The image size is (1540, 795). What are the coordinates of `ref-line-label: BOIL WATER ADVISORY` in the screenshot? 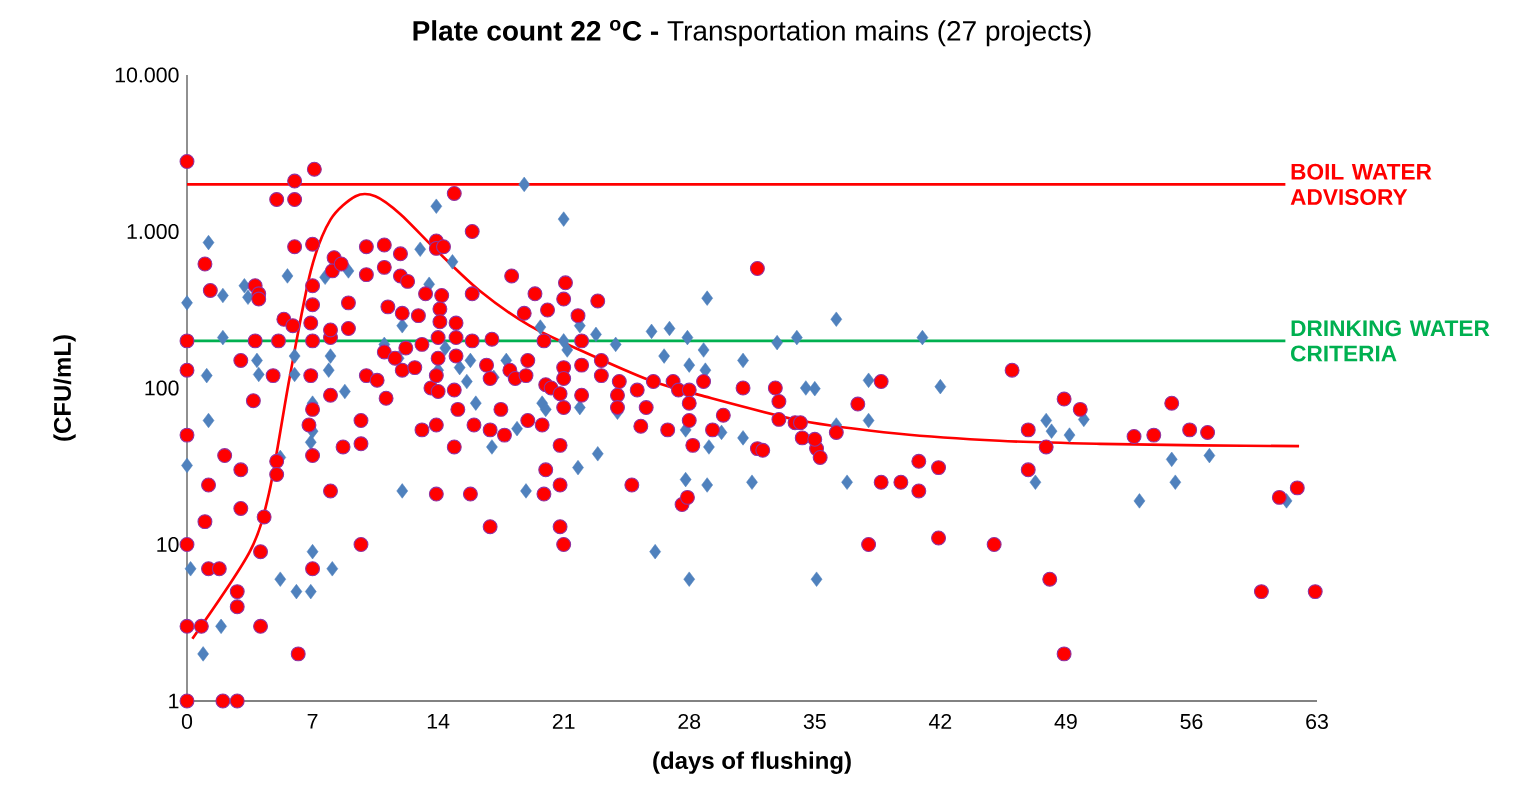 It's located at (1361, 184).